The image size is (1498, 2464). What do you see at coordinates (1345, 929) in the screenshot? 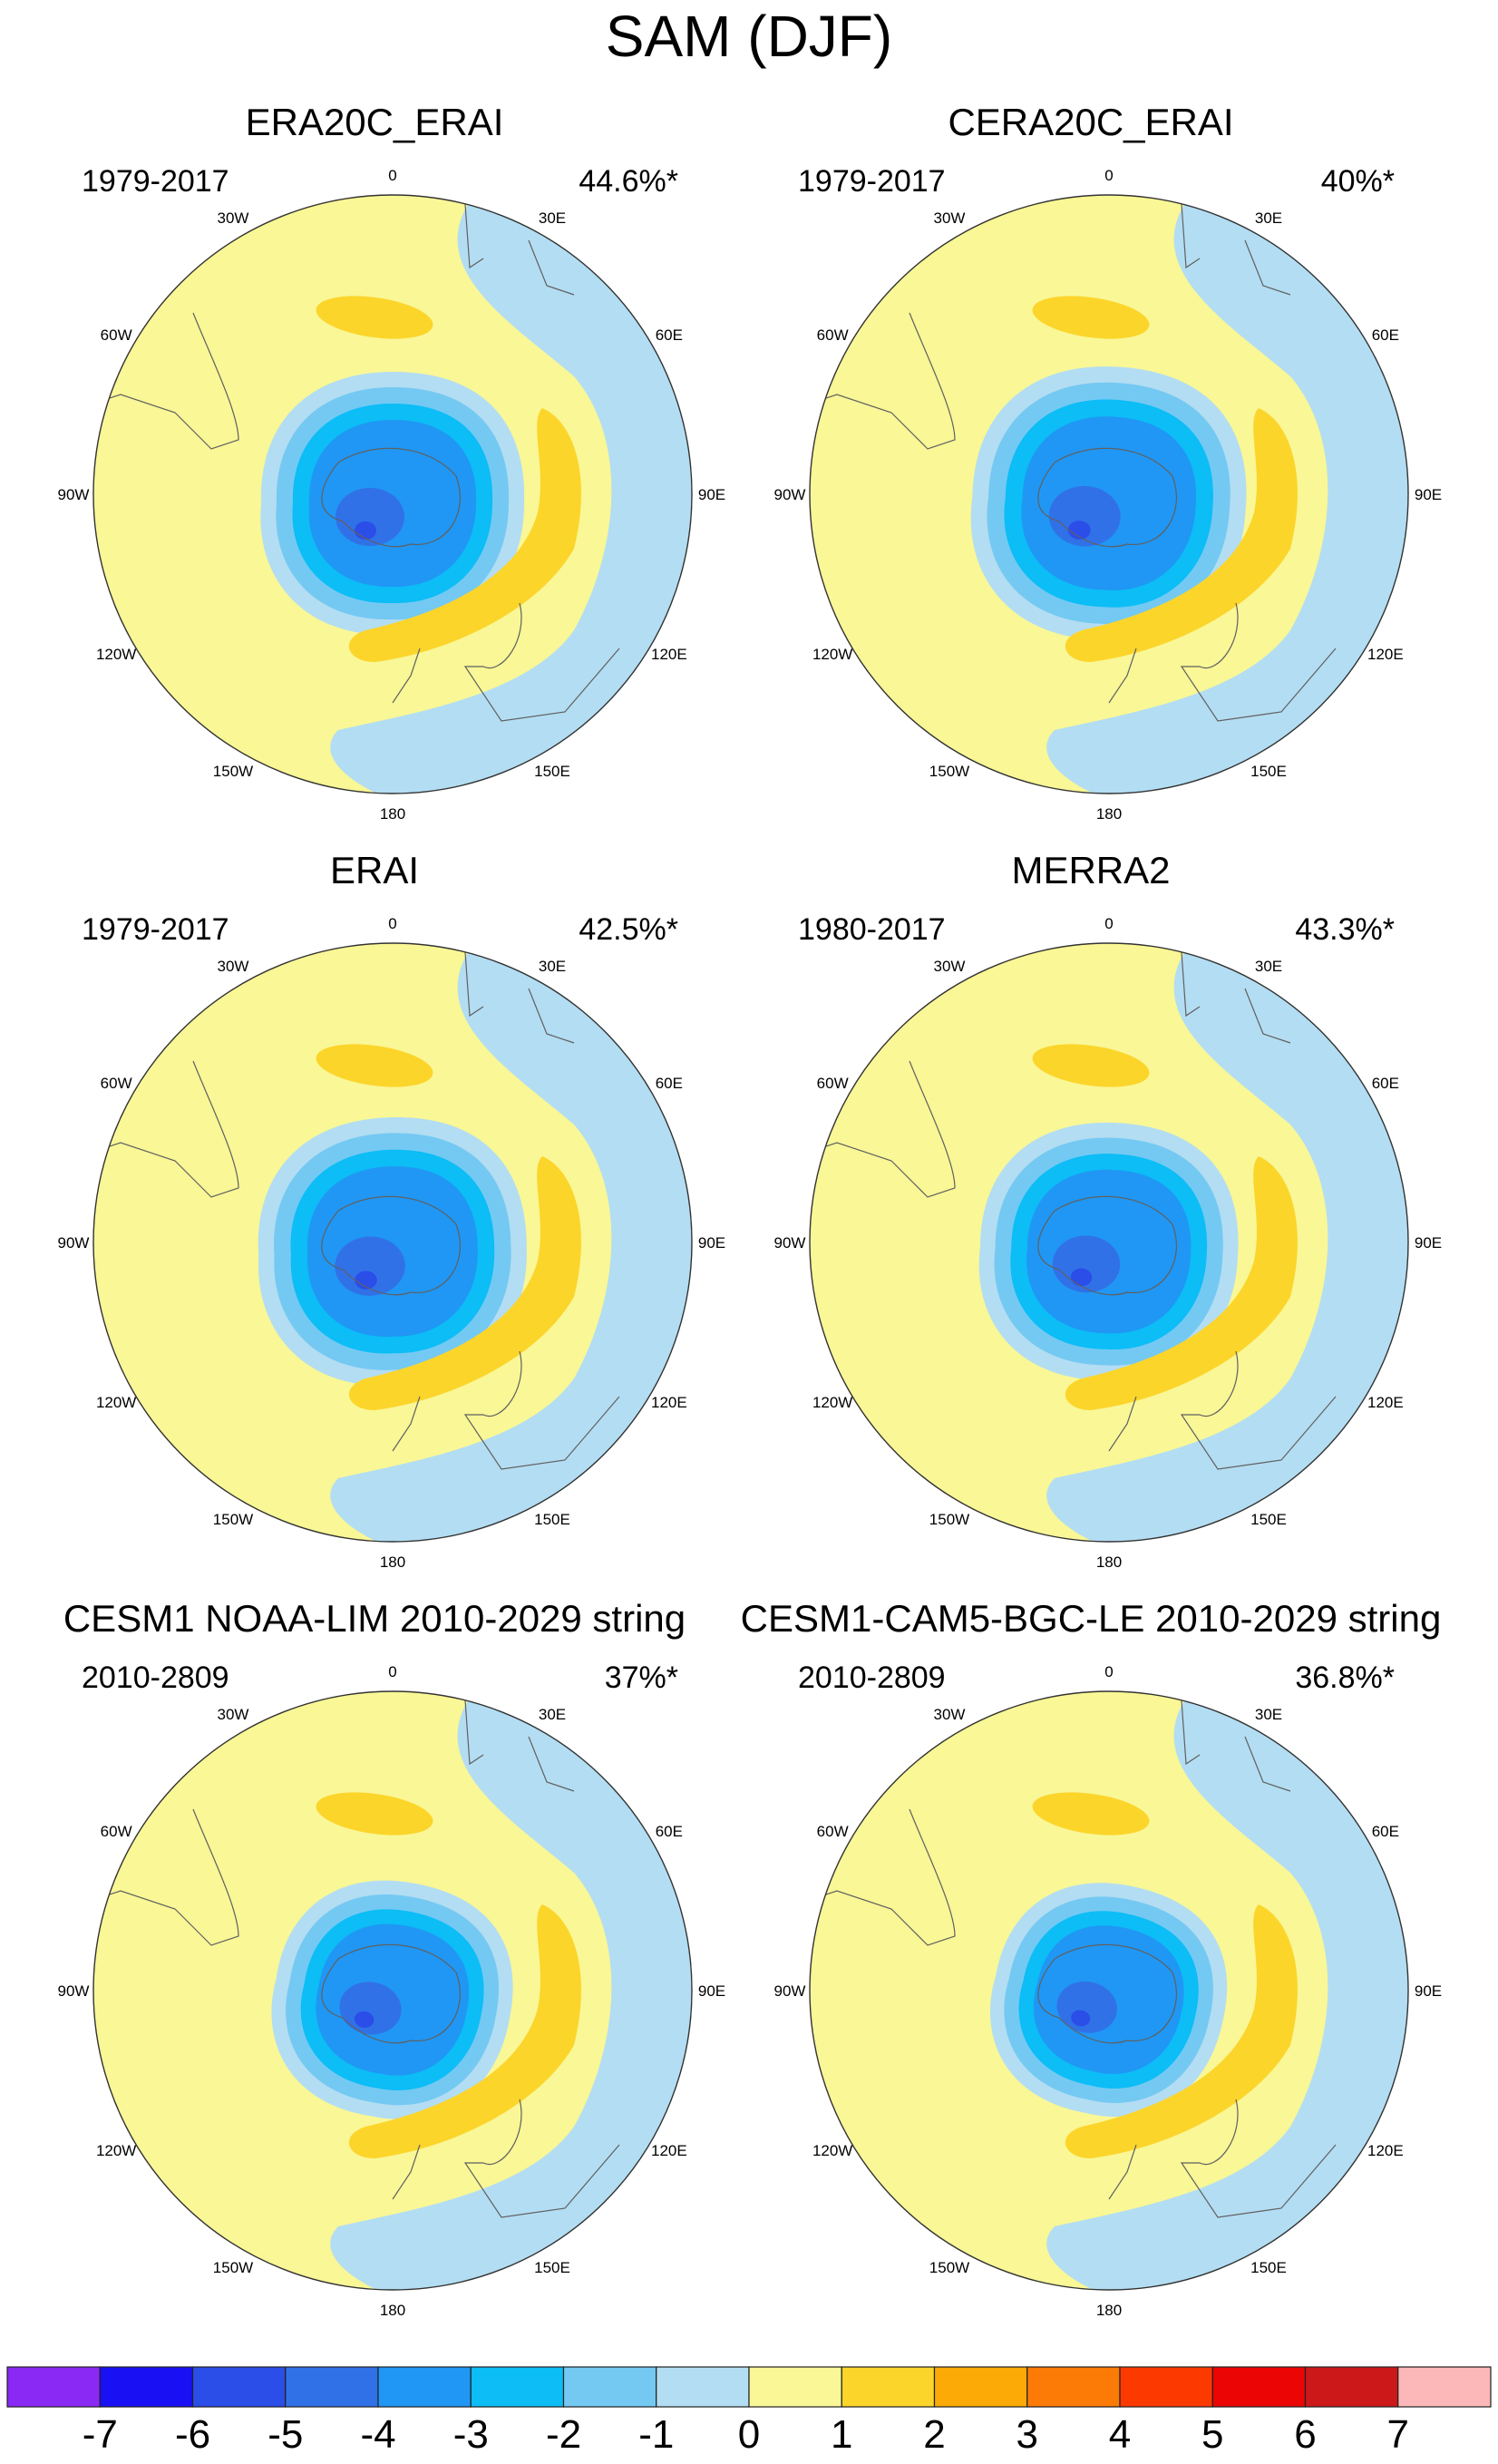
I see `panel-variance: 43.3%*` at bounding box center [1345, 929].